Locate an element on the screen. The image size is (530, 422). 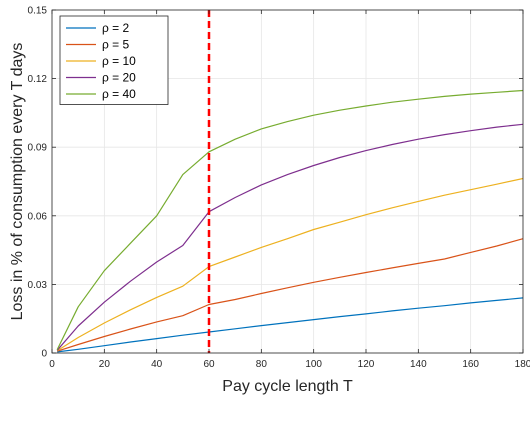
x-tick-label: 180 is located at coordinates (522, 364).